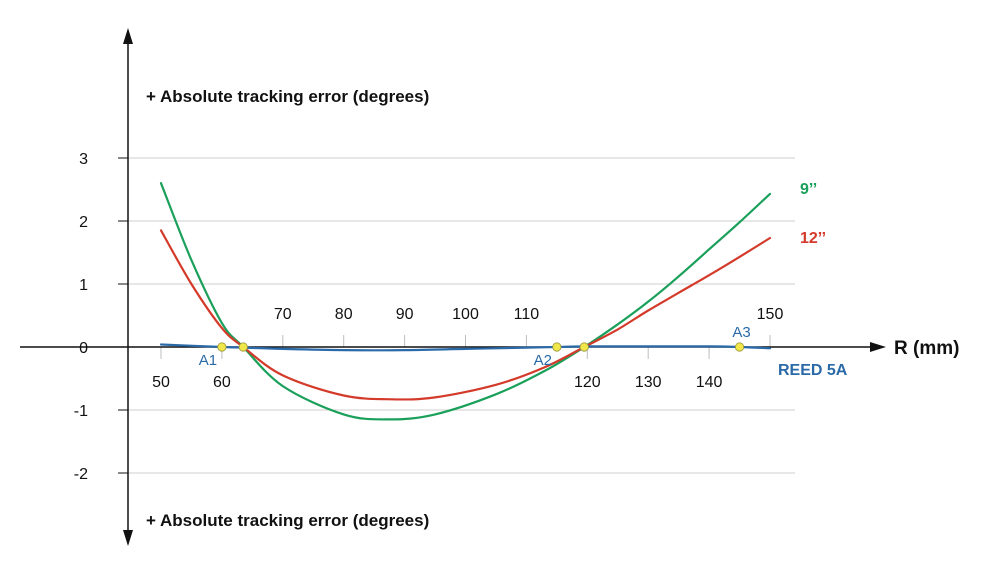 This screenshot has height=574, width=1000. What do you see at coordinates (587, 382) in the screenshot?
I see `x-tick-label: 120` at bounding box center [587, 382].